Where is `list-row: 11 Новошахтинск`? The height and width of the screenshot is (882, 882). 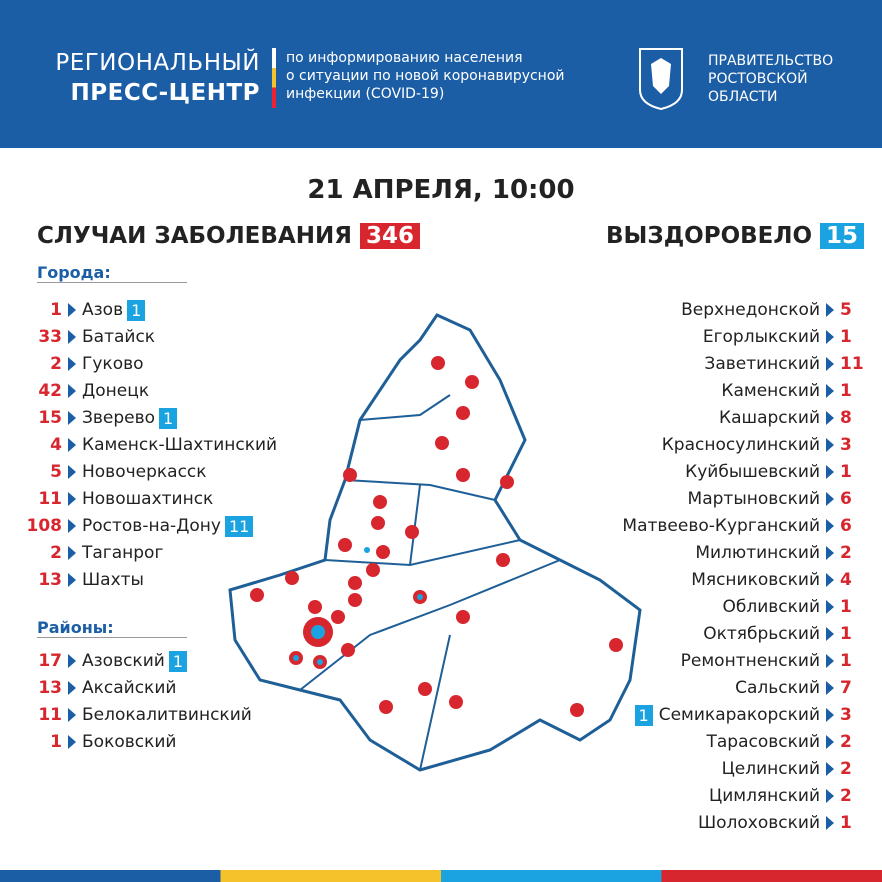 list-row: 11 Новошахтинск is located at coordinates (111, 499).